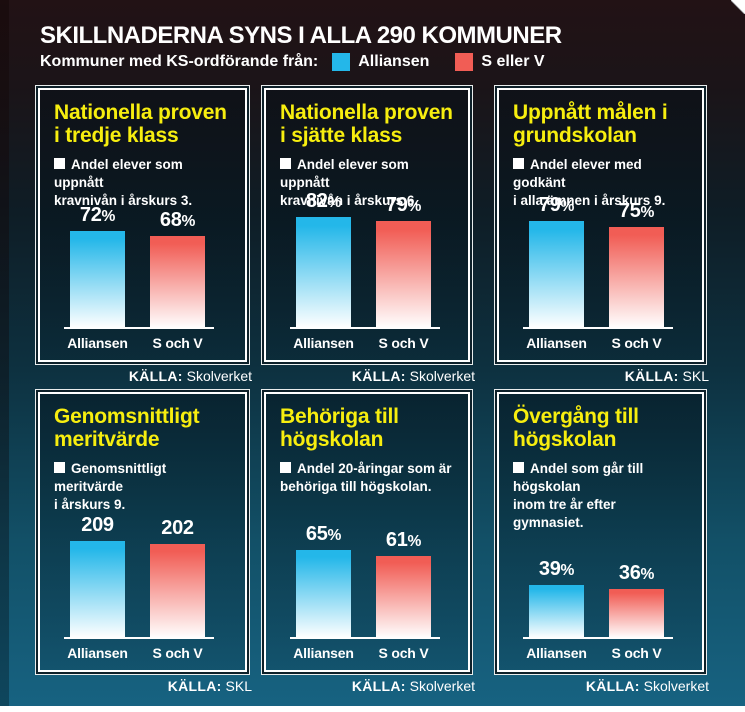 This screenshot has width=745, height=712. Describe the element at coordinates (366, 124) in the screenshot. I see `panel-title: Nationella proven i sjätte klass` at that location.